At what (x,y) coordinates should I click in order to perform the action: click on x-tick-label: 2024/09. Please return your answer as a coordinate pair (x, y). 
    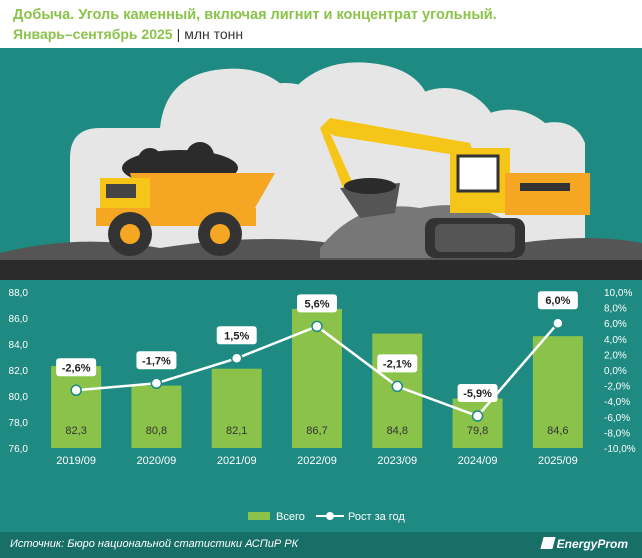
    Looking at the image, I should click on (478, 461).